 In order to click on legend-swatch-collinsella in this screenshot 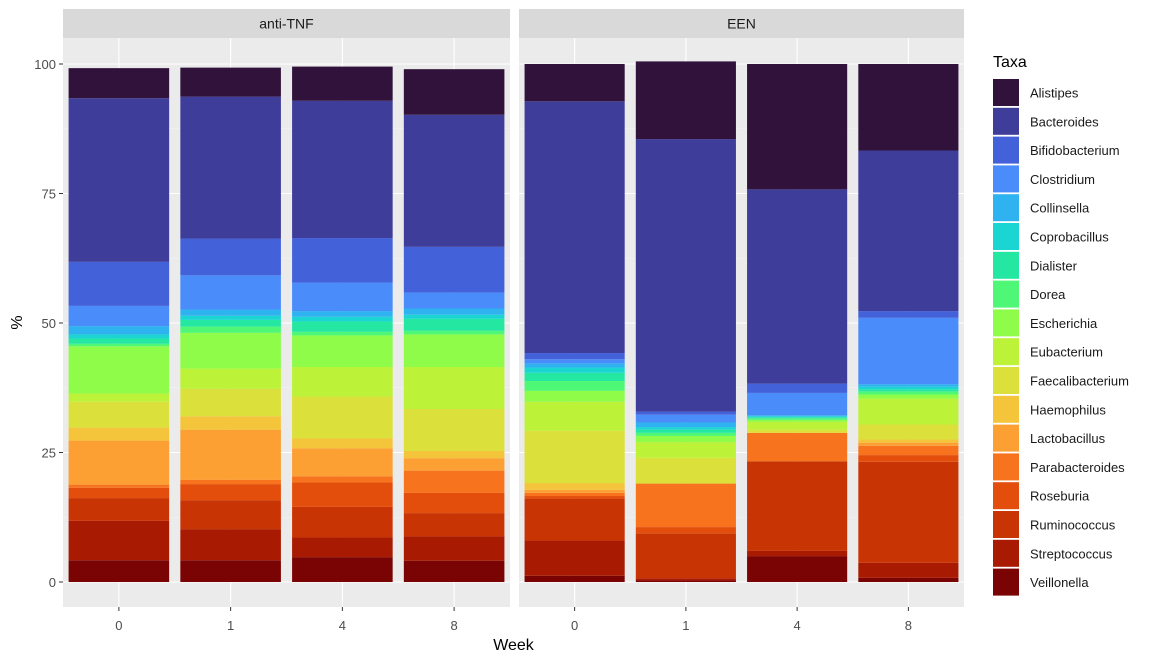, I will do `click(1006, 208)`.